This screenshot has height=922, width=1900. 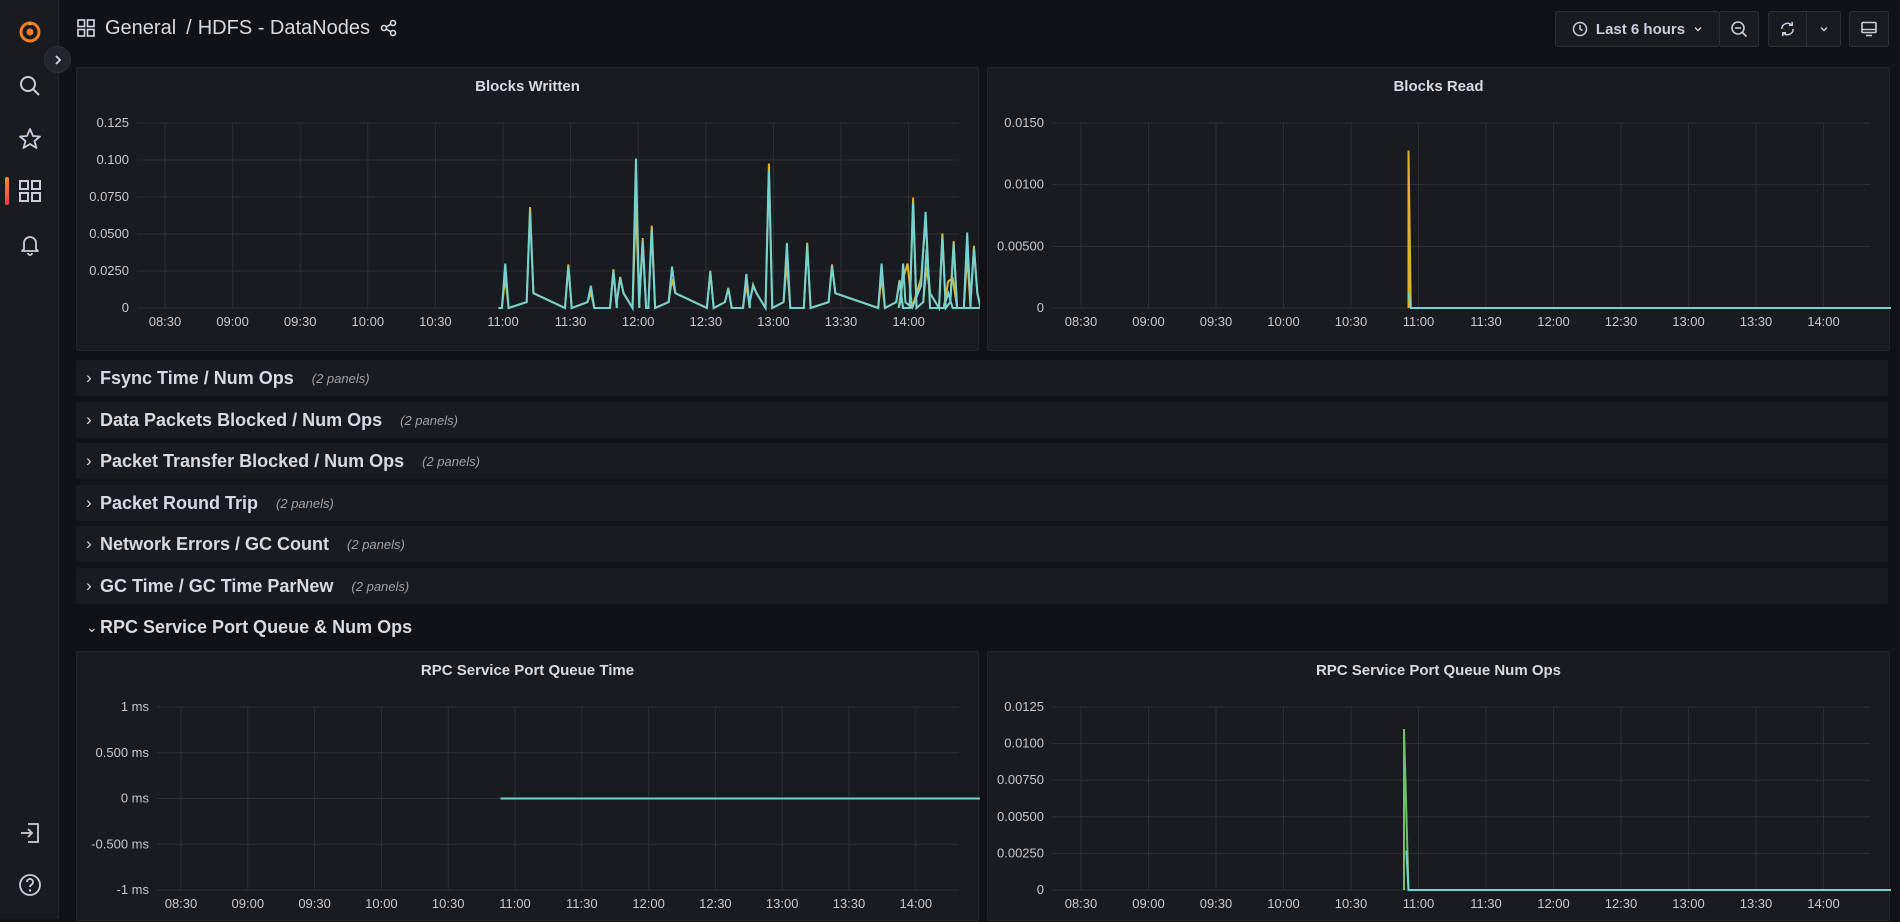 I want to click on row-rpc-service: ⌄ RPC Service Port Queue & Num Ops, so click(x=982, y=627).